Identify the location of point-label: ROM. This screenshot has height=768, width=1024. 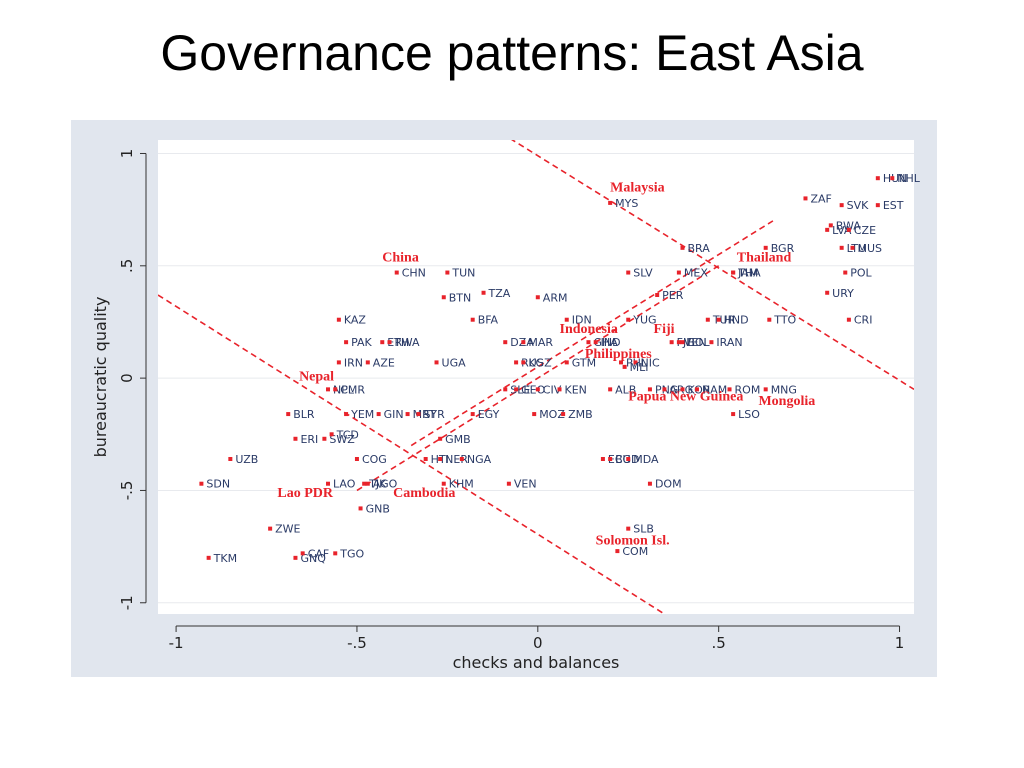
(748, 389).